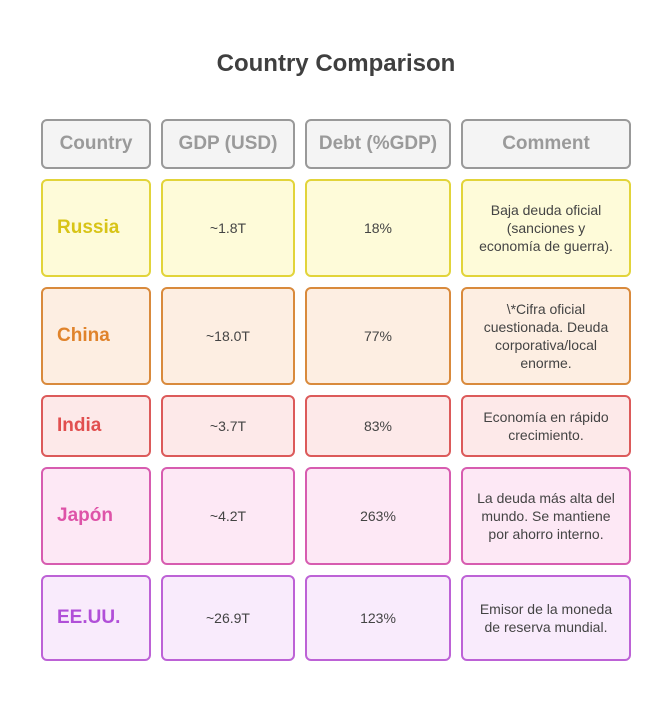 The width and height of the screenshot is (672, 720). I want to click on gdp-cell: ~18.0T, so click(228, 336).